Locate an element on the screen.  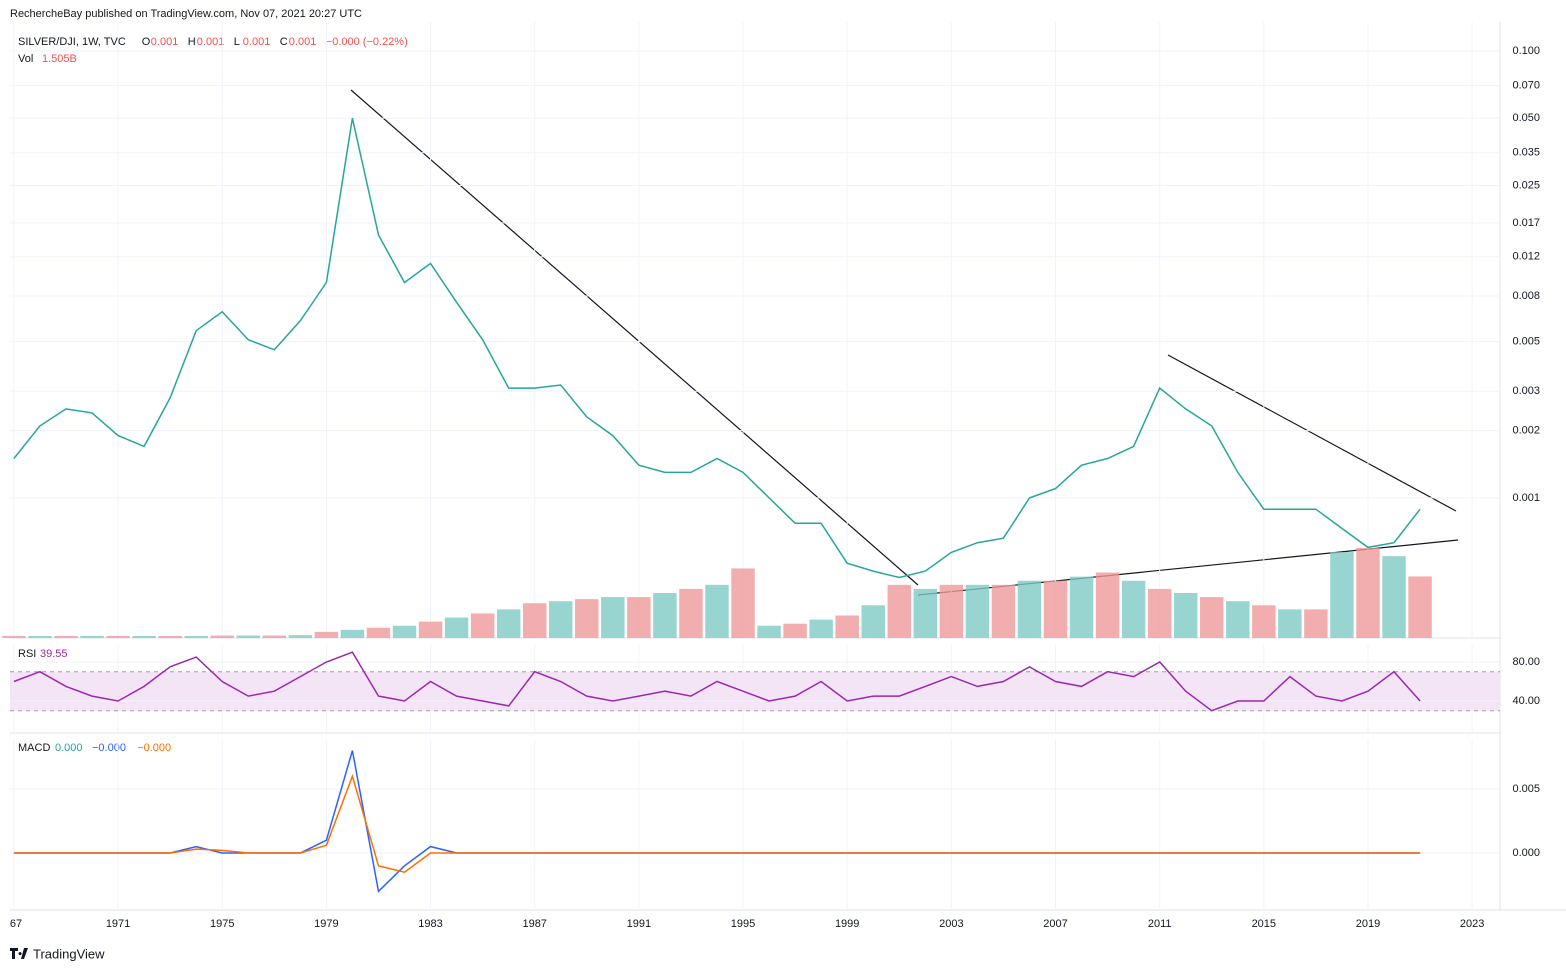
legend-label: H is located at coordinates (192, 42).